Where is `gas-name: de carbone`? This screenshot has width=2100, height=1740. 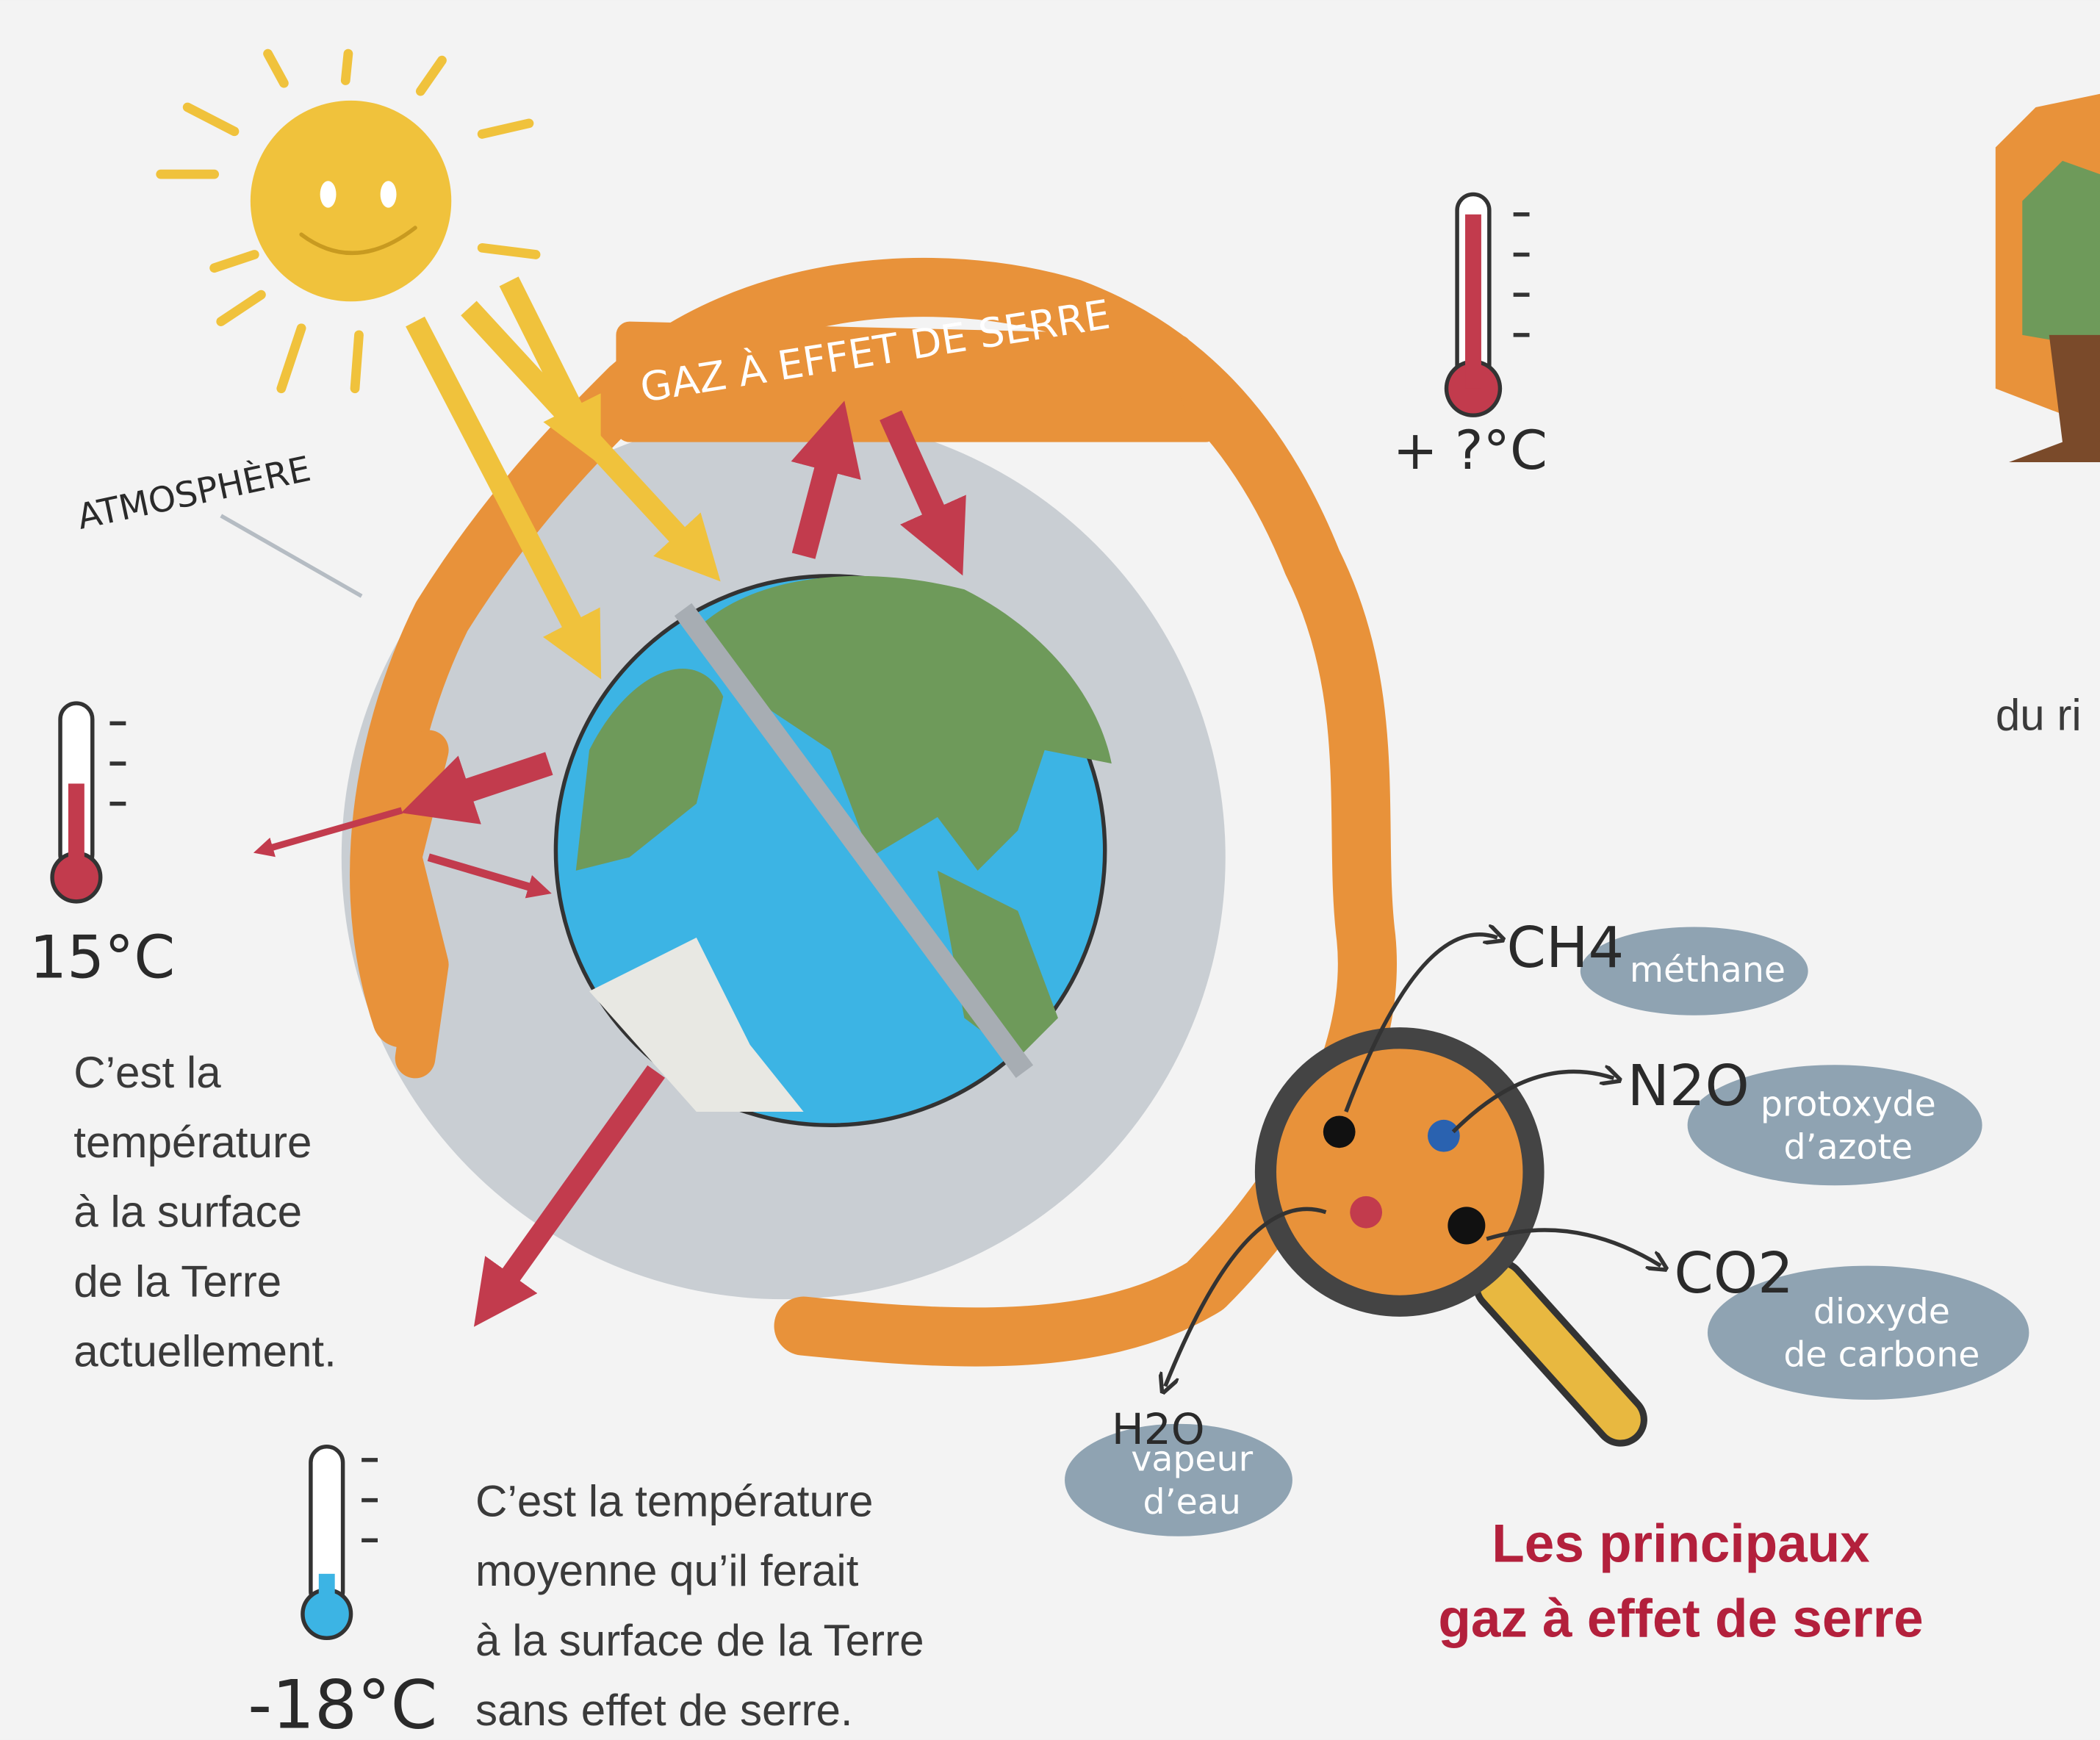 gas-name: de carbone is located at coordinates (1881, 1354).